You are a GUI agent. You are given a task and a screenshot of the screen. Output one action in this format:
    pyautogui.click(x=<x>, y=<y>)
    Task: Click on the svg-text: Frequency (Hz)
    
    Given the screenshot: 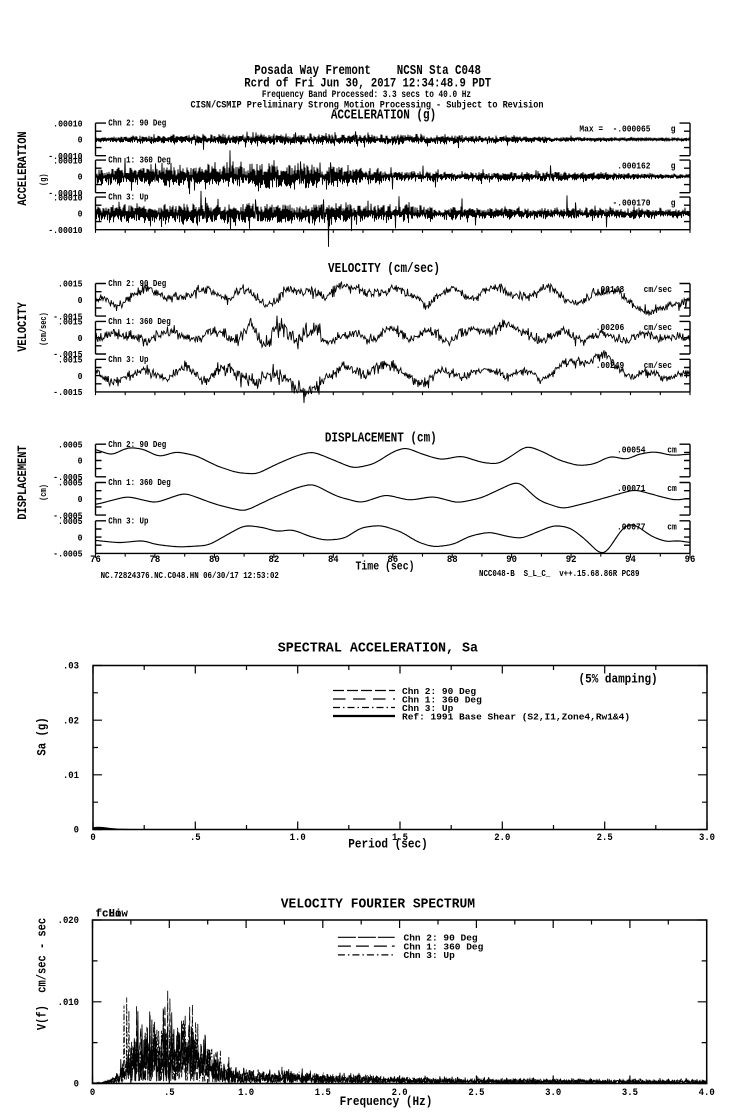 What is the action you would take?
    pyautogui.click(x=386, y=1101)
    